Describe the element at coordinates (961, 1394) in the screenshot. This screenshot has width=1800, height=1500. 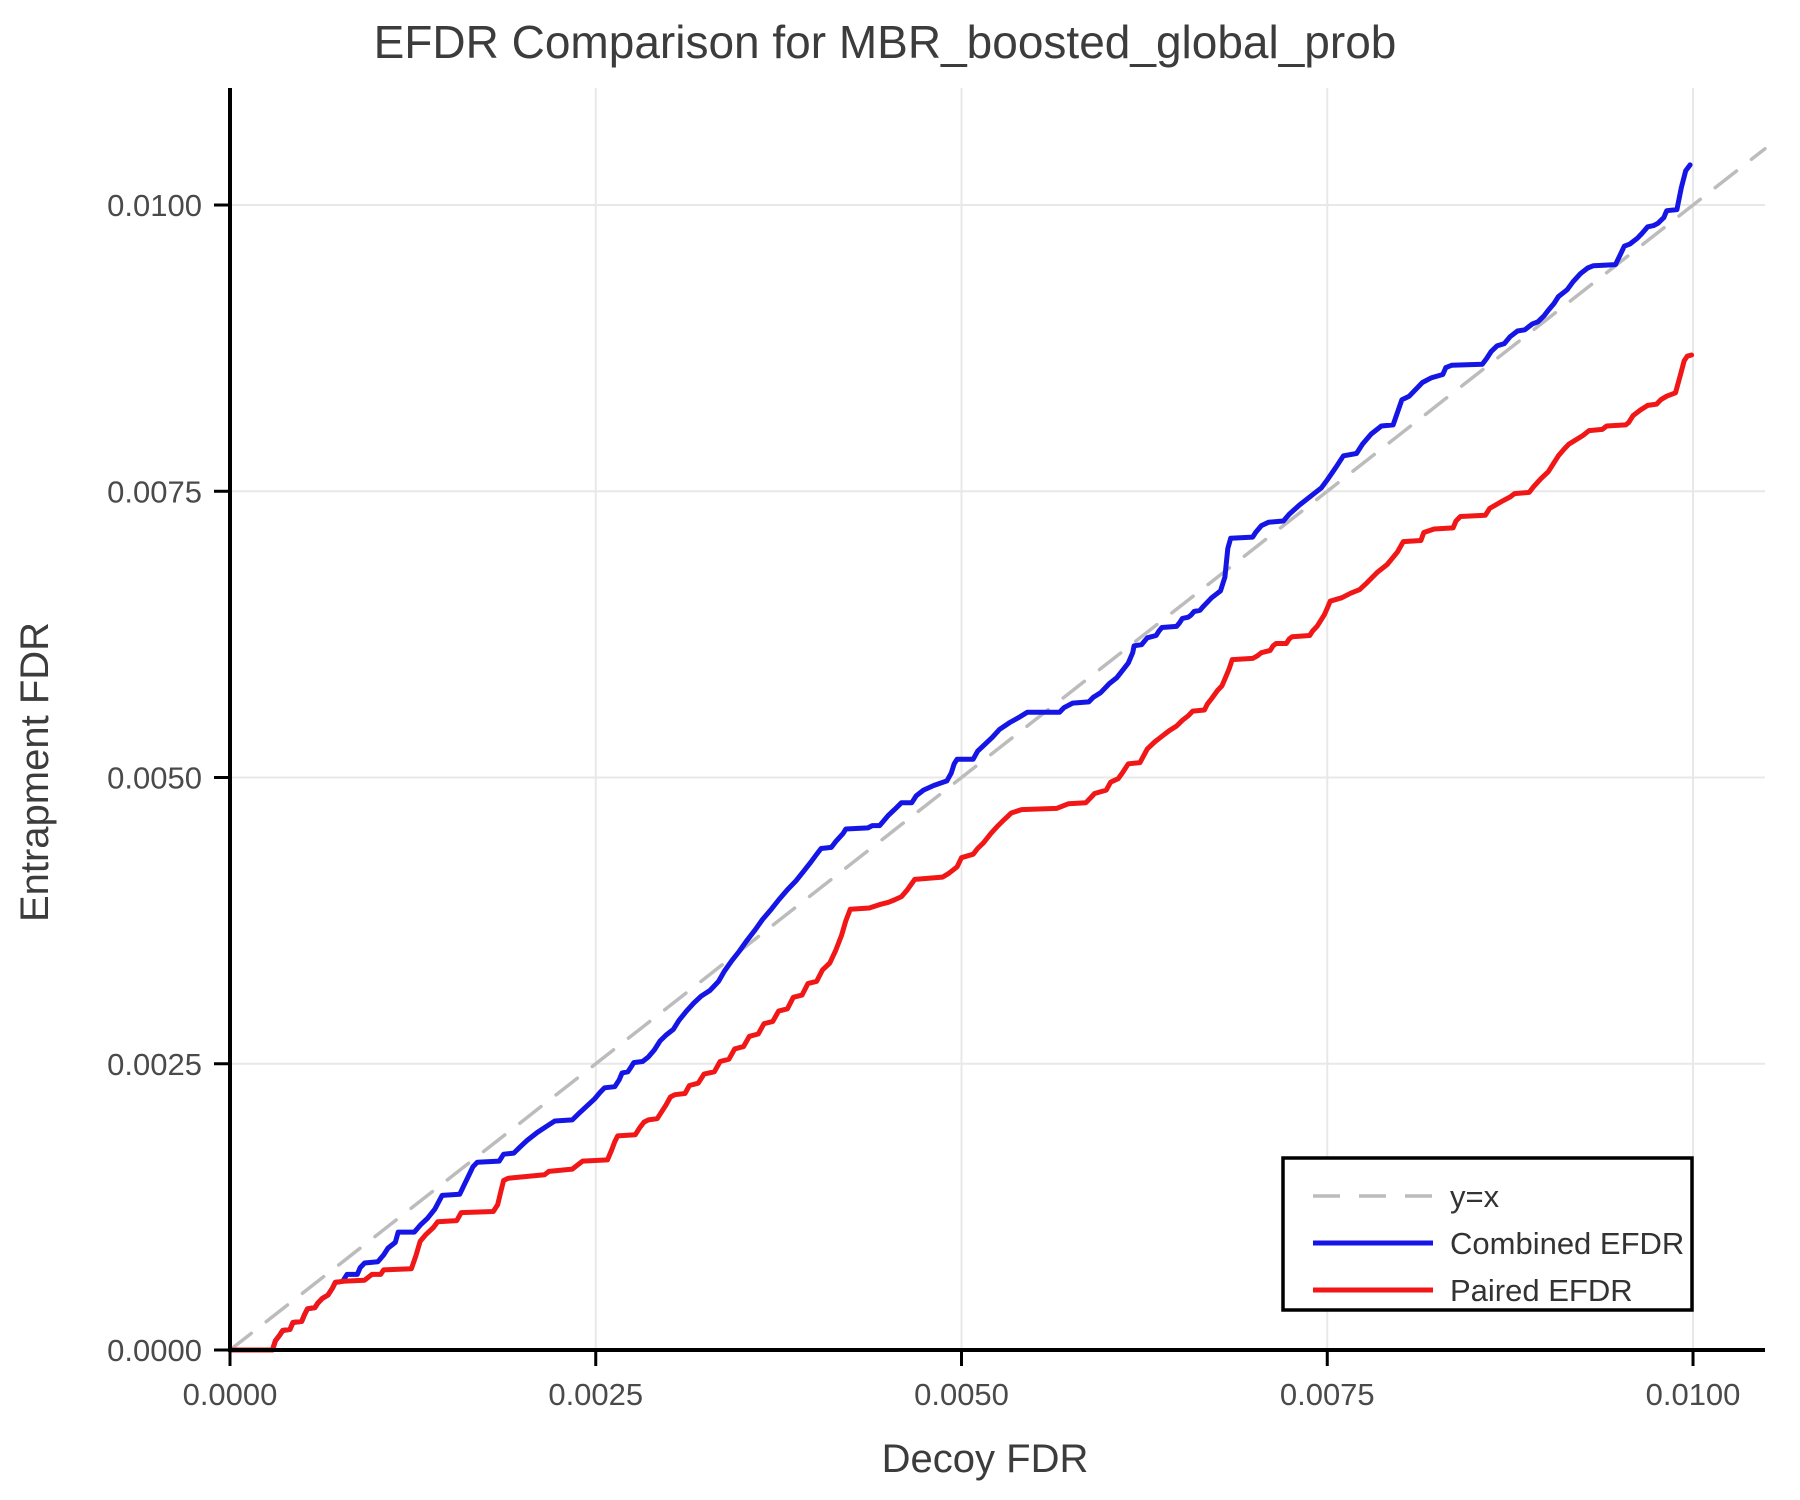
I see `x-tick-label: 0.0050` at that location.